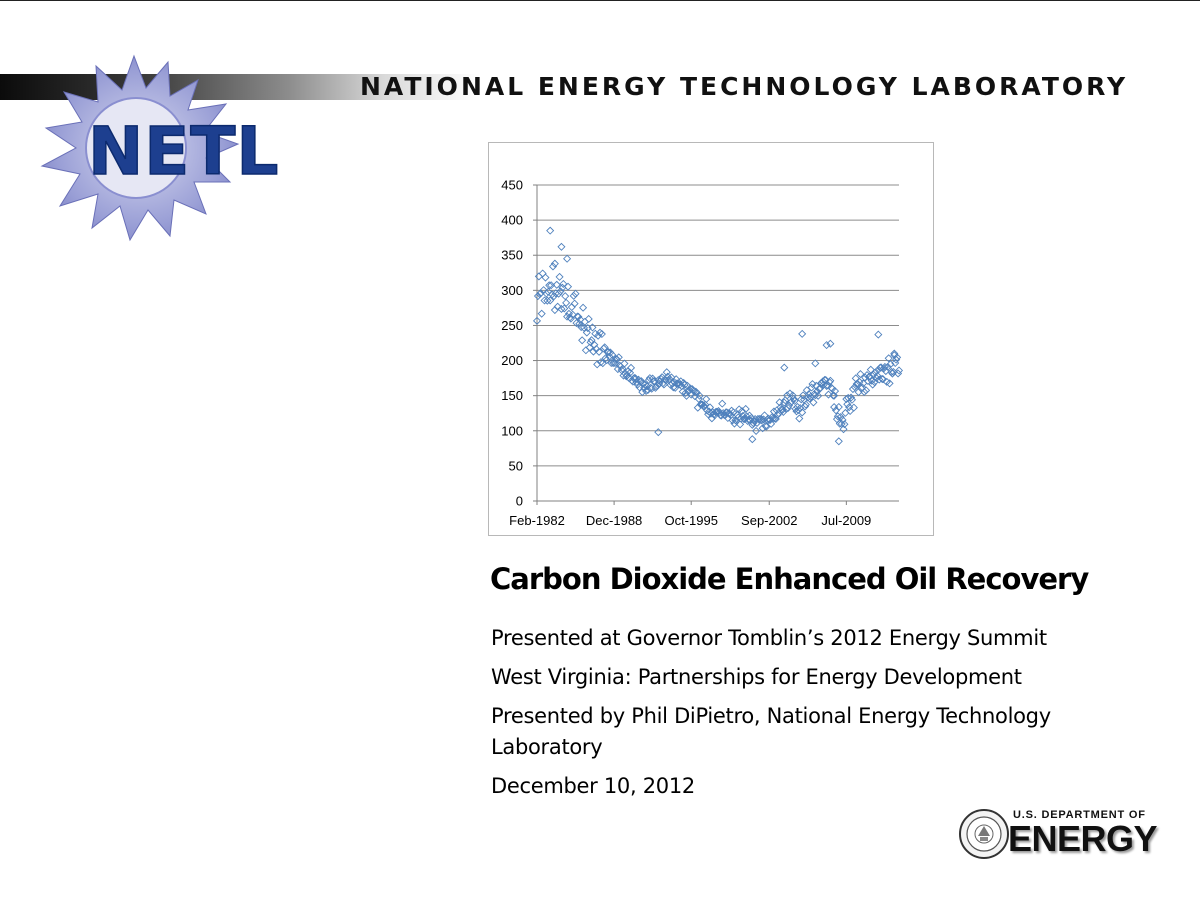  What do you see at coordinates (136, 148) in the screenshot?
I see `netl-inner-circle-icon` at bounding box center [136, 148].